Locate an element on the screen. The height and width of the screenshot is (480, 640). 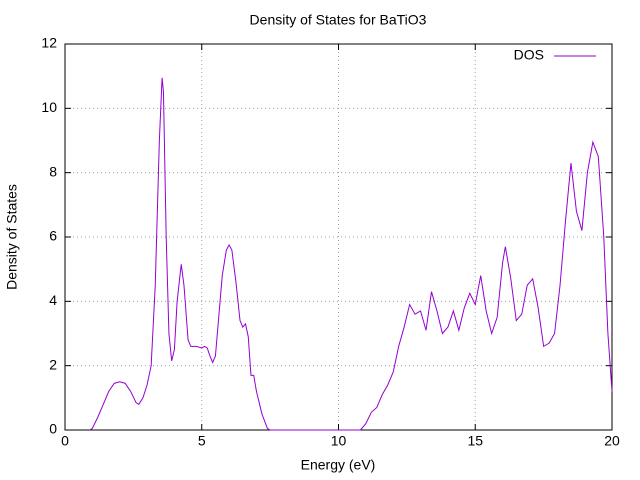
chart-title: Density of States for BaTiO3 is located at coordinates (338, 20).